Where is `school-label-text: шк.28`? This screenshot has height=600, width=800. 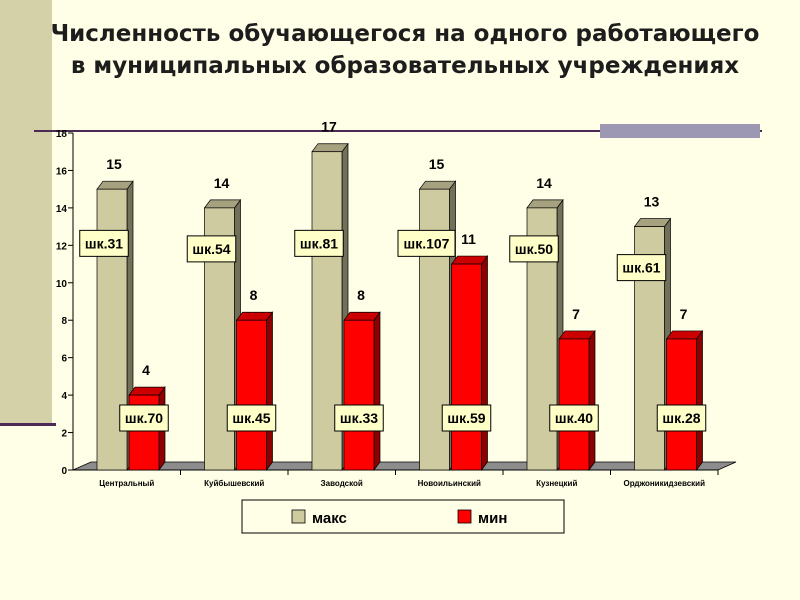 school-label-text: шк.28 is located at coordinates (681, 418).